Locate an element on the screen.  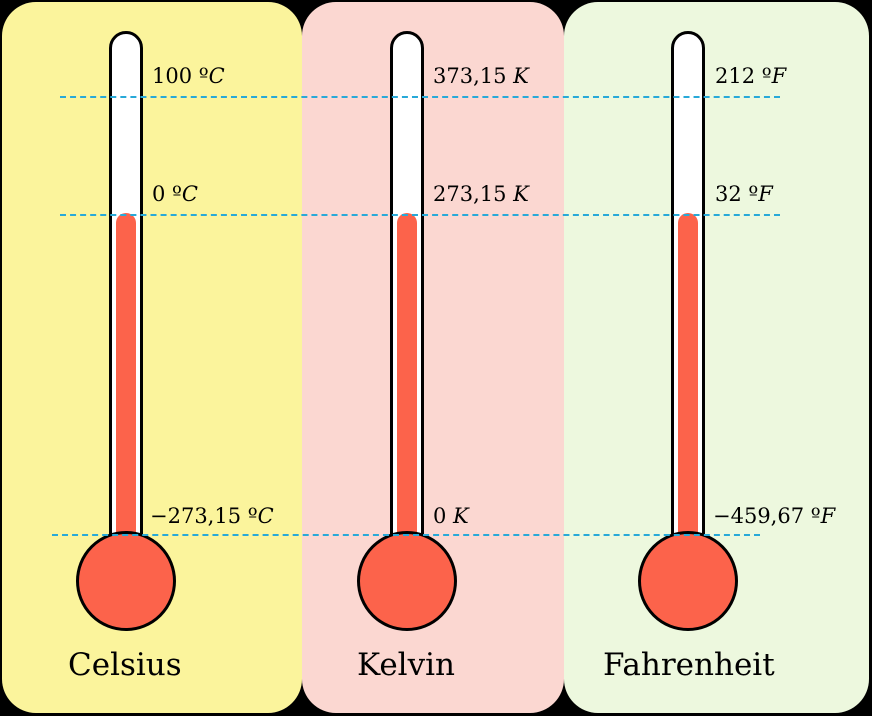
celsius-thermometer is located at coordinates (126, 331).